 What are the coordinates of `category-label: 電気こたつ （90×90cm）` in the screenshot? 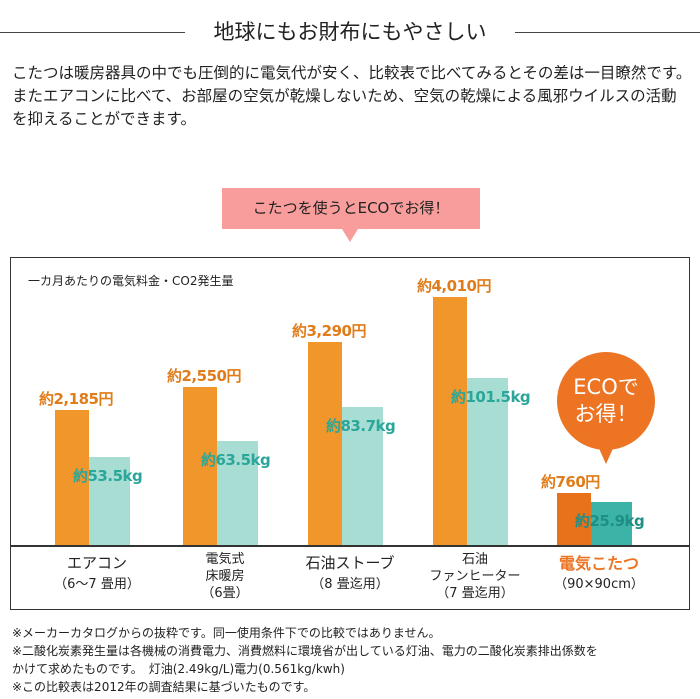 It's located at (599, 574).